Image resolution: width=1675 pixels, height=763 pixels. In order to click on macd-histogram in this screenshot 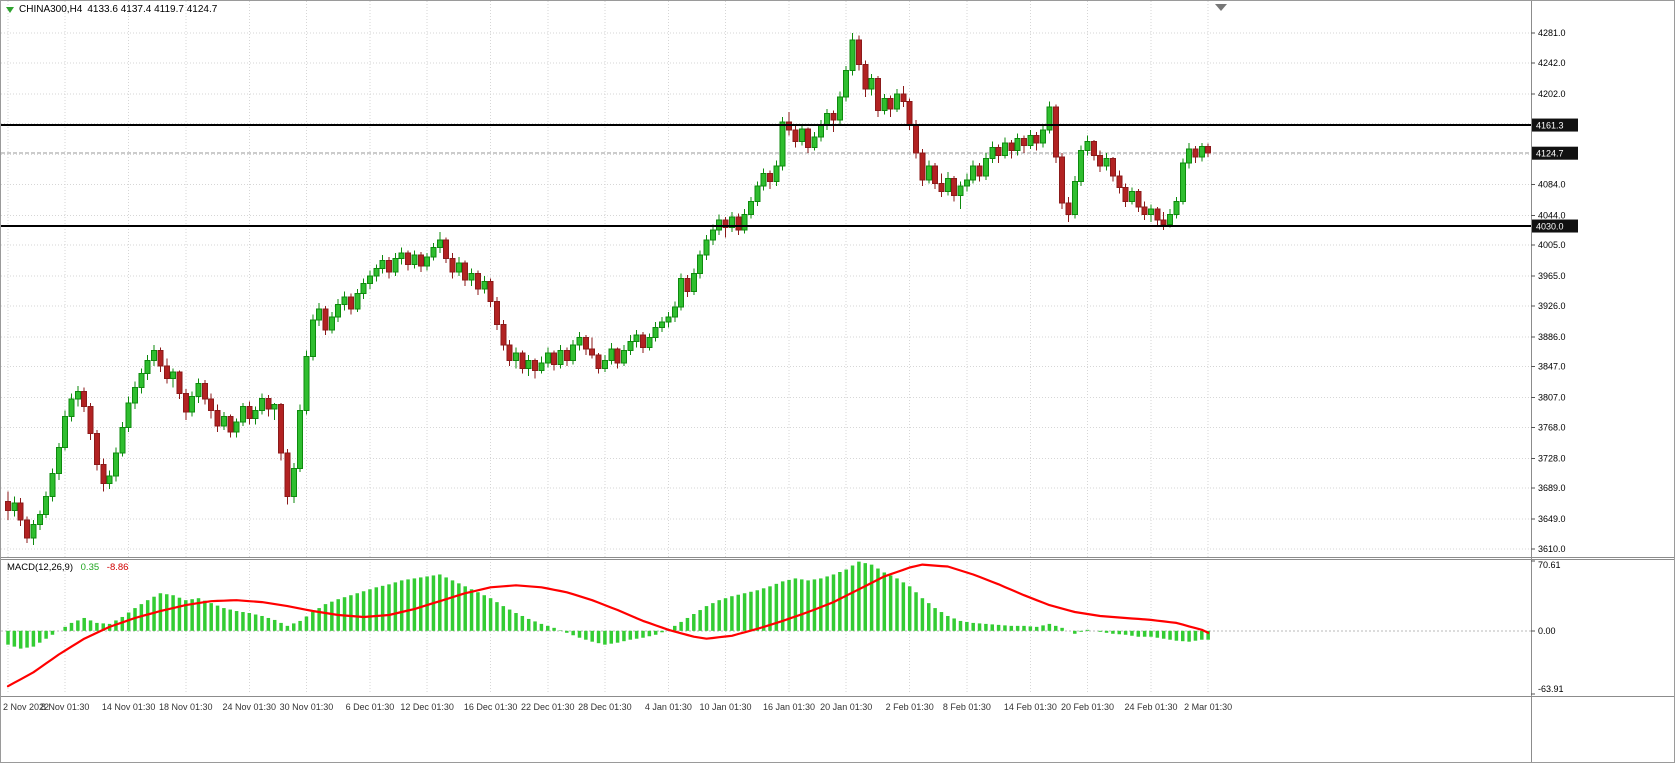, I will do `click(608, 605)`.